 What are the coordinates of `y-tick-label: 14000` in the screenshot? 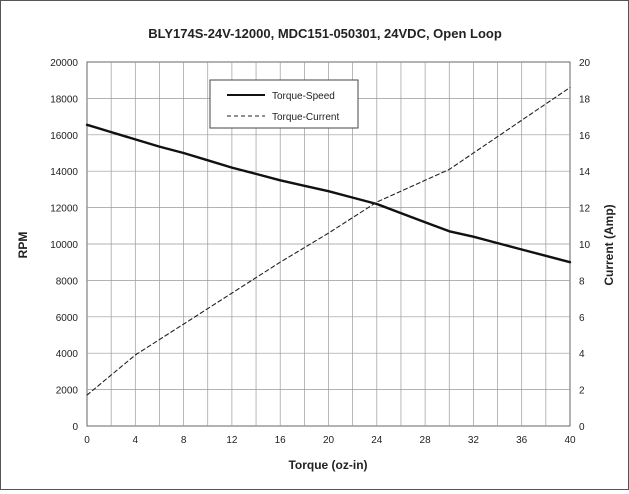 It's located at (64, 172).